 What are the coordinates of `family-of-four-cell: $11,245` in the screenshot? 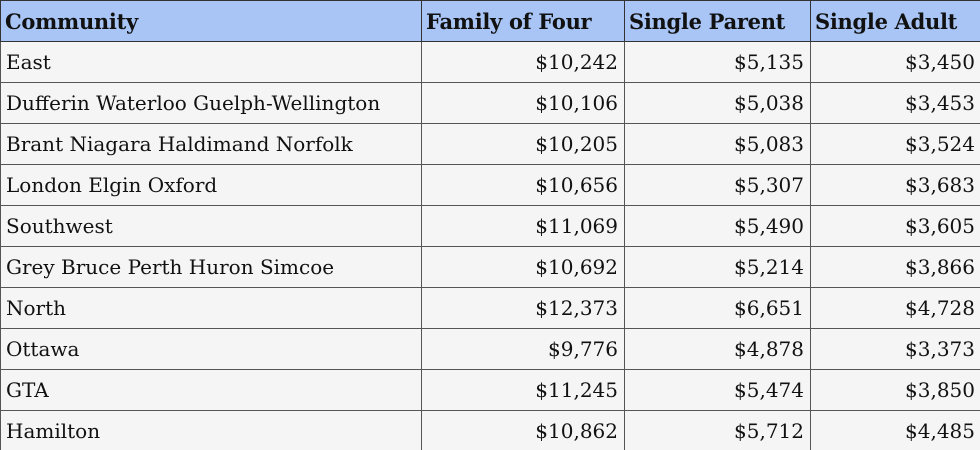 It's located at (523, 390).